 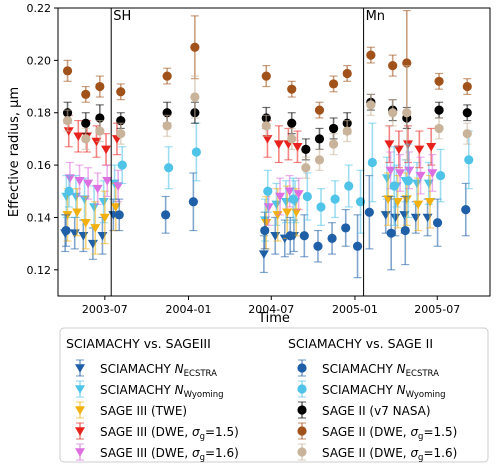 I want to click on legend-label: SAGE III (DWE, σg=1.6), so click(x=169, y=454).